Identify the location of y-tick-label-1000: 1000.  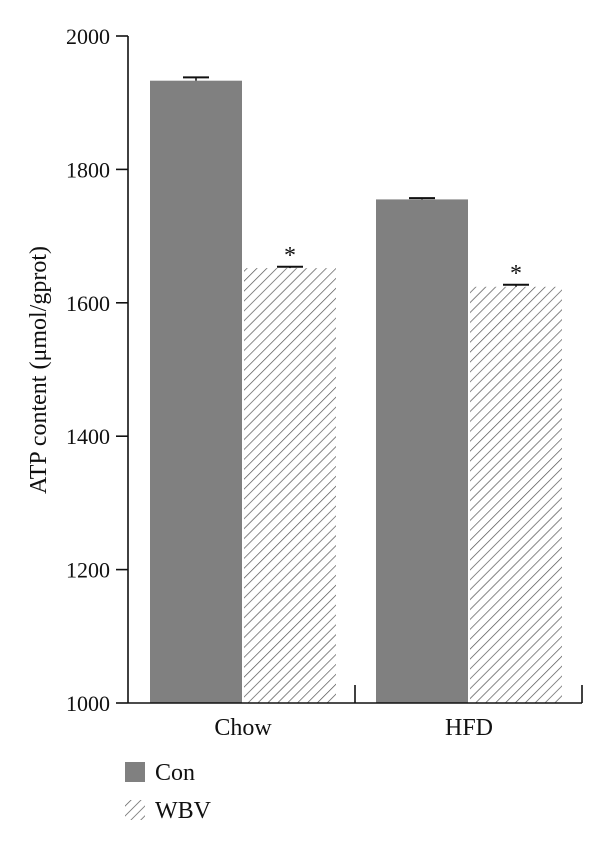
(88, 703).